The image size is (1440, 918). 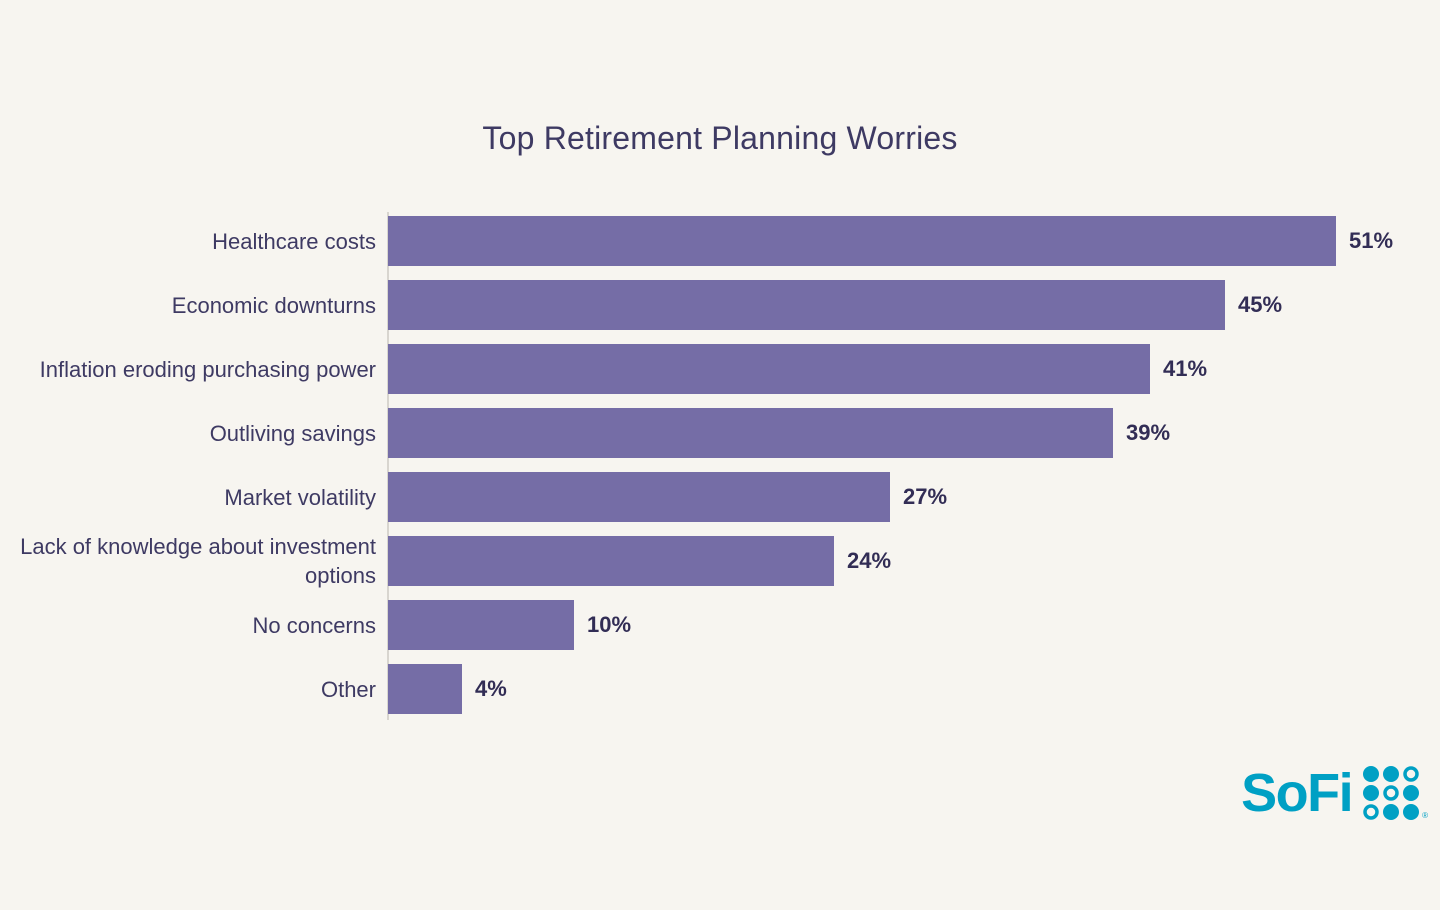 What do you see at coordinates (1425, 815) in the screenshot?
I see `registered-trademark-icon: ®` at bounding box center [1425, 815].